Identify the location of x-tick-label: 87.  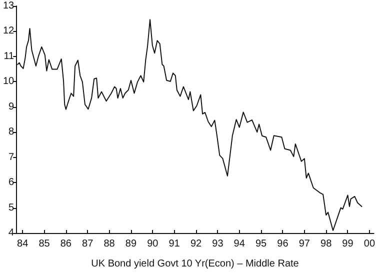
(88, 244).